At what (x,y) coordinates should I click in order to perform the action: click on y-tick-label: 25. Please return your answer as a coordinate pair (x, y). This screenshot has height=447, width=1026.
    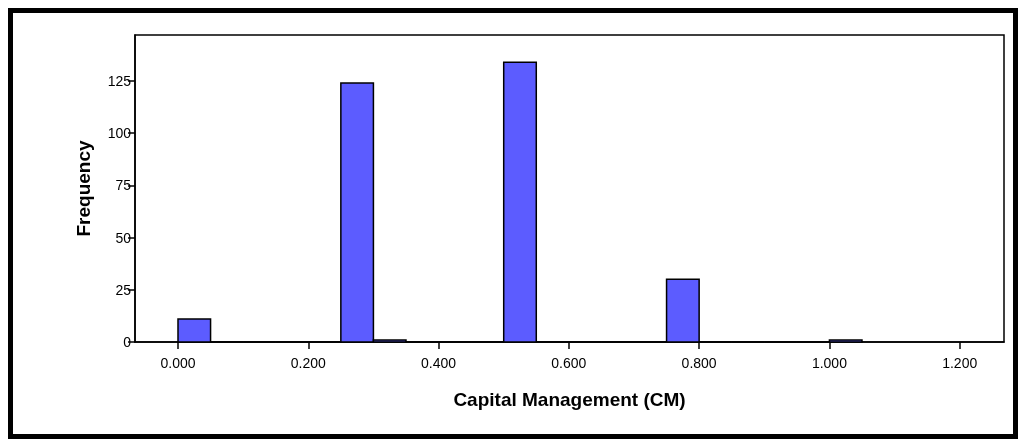
    Looking at the image, I should click on (123, 289).